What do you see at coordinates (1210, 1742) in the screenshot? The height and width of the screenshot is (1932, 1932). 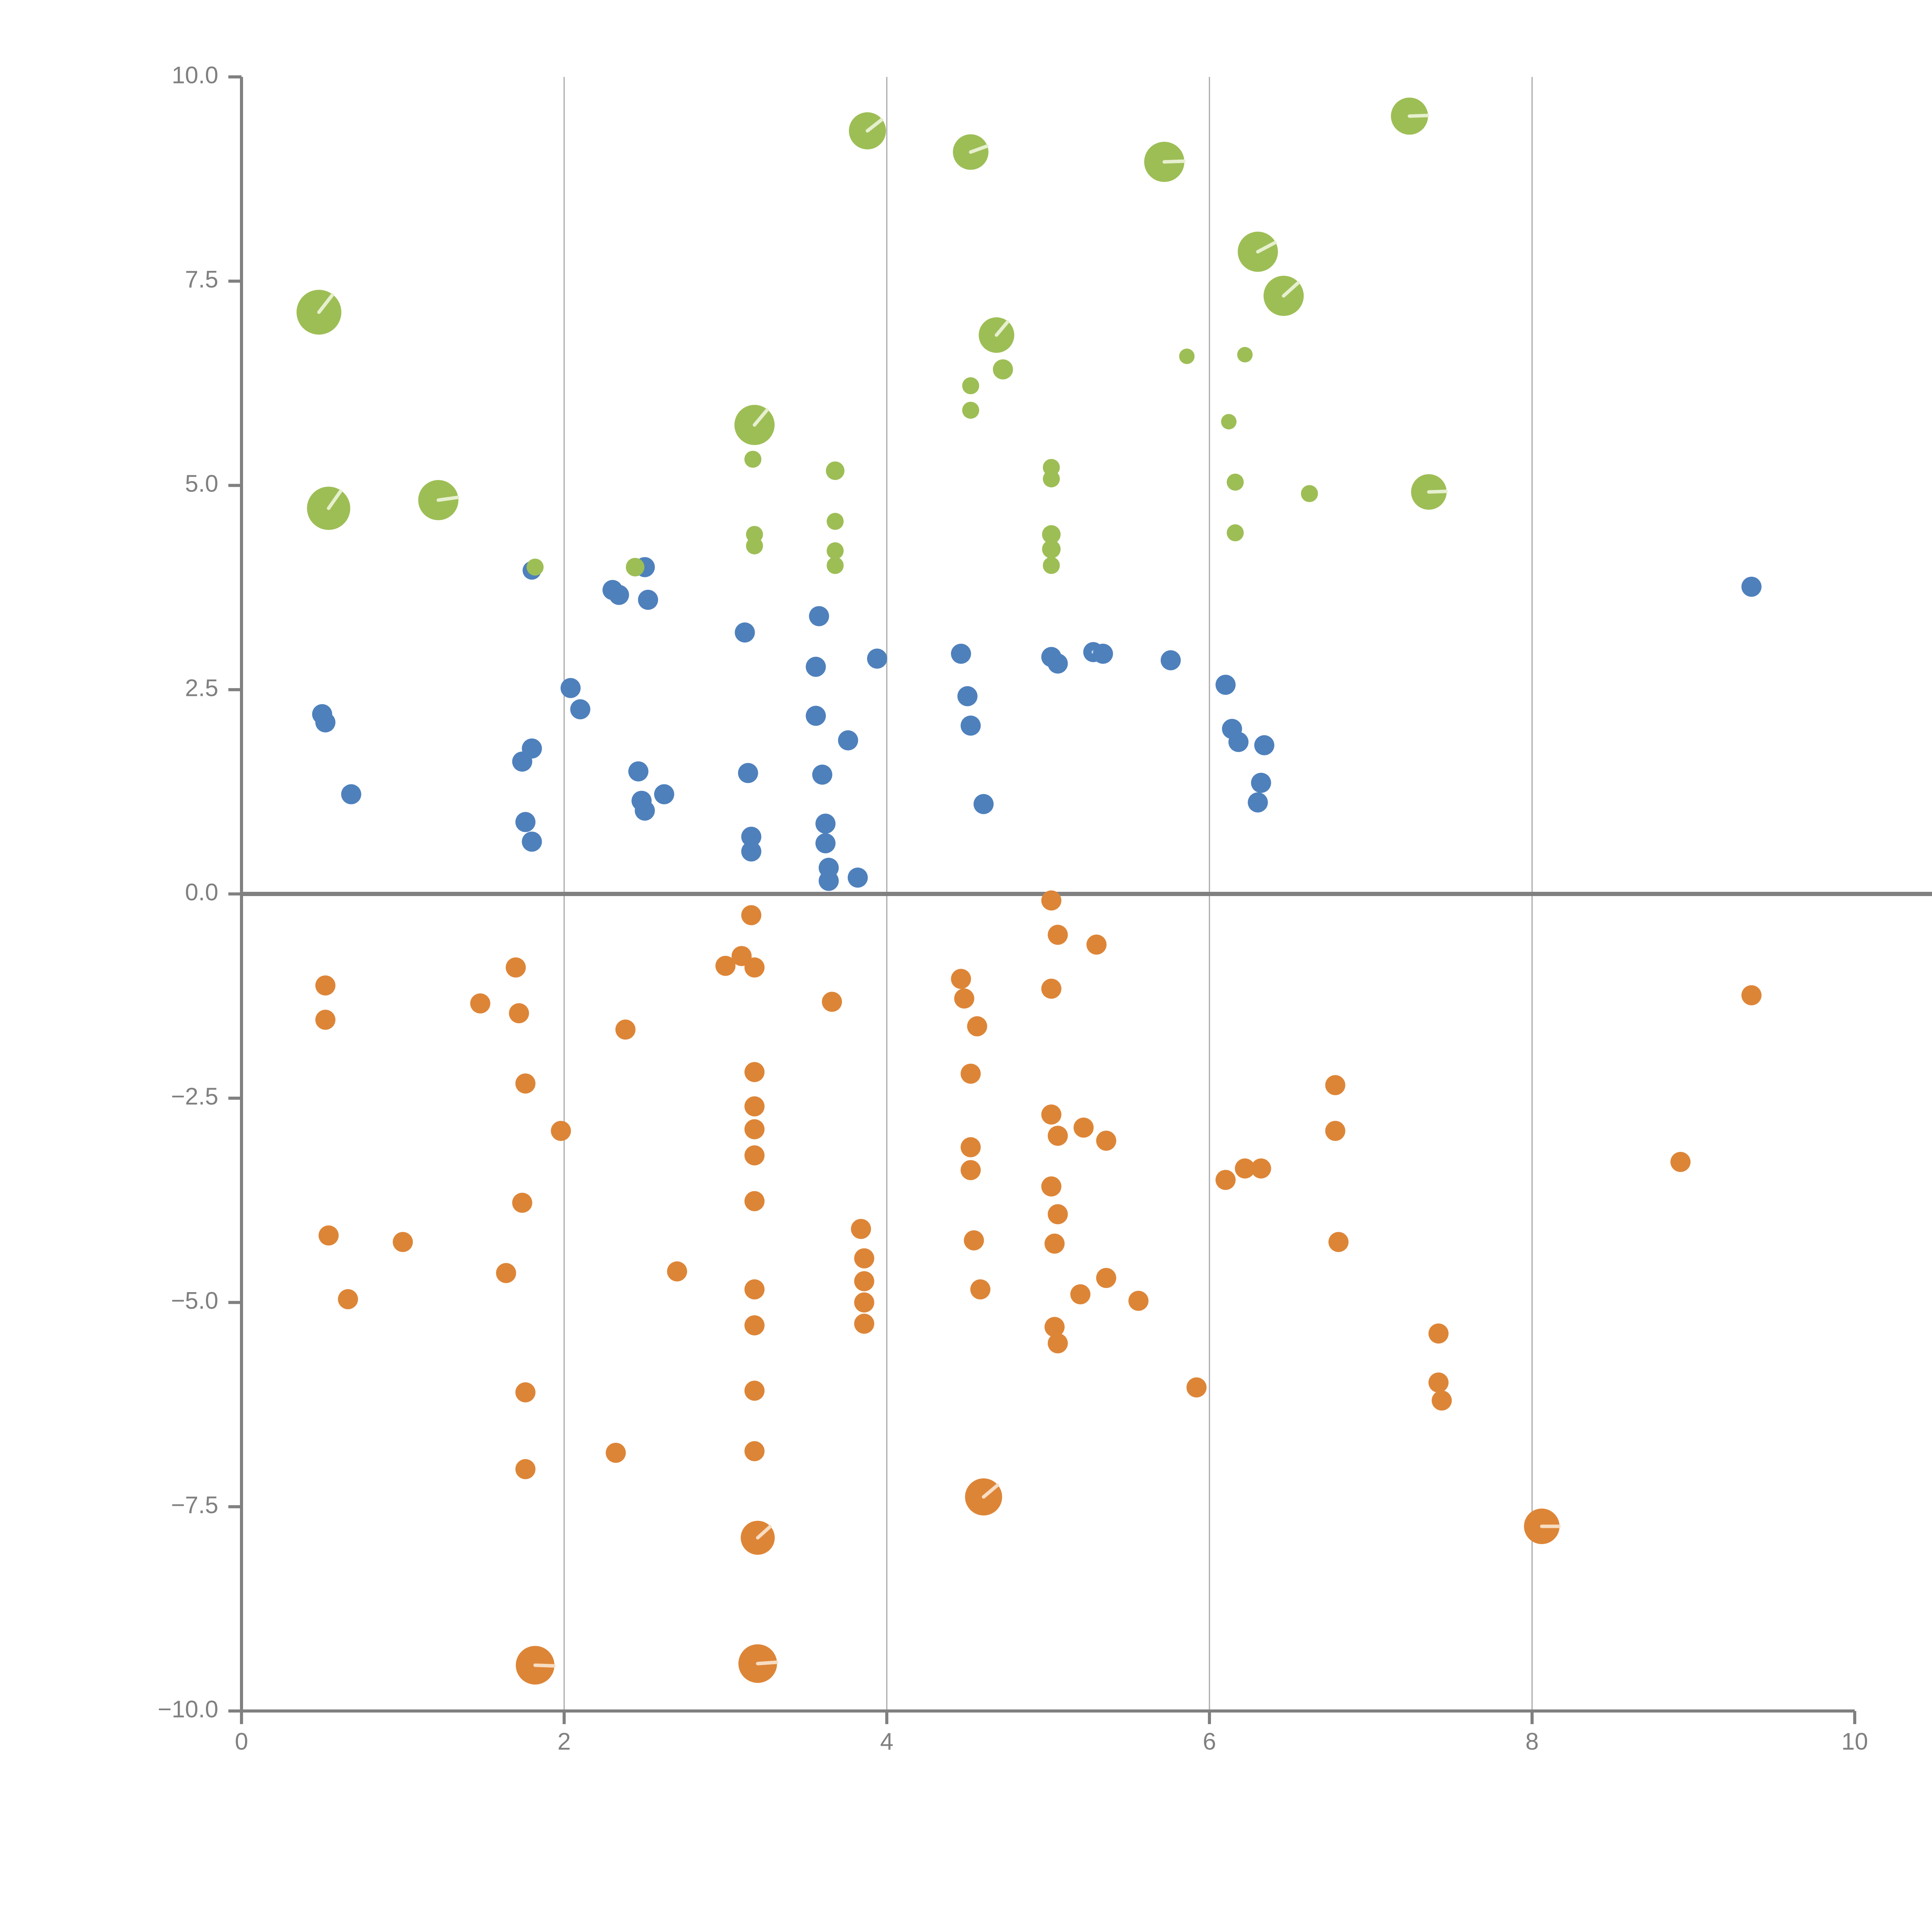 I see `x-tick-label: 6` at bounding box center [1210, 1742].